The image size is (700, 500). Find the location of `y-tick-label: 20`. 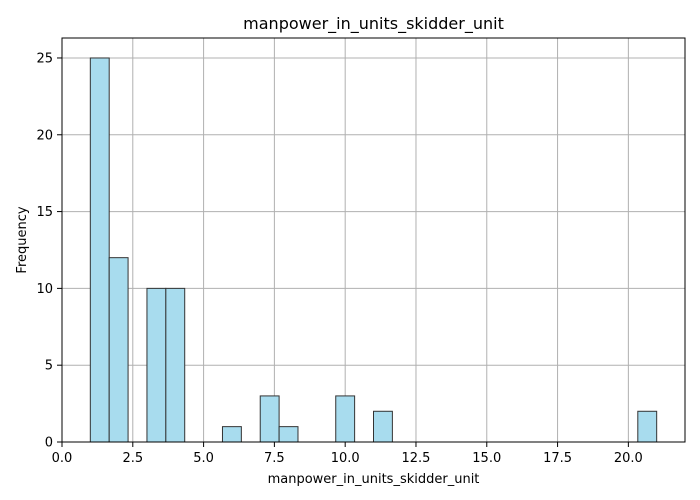

y-tick-label: 20 is located at coordinates (44, 135).